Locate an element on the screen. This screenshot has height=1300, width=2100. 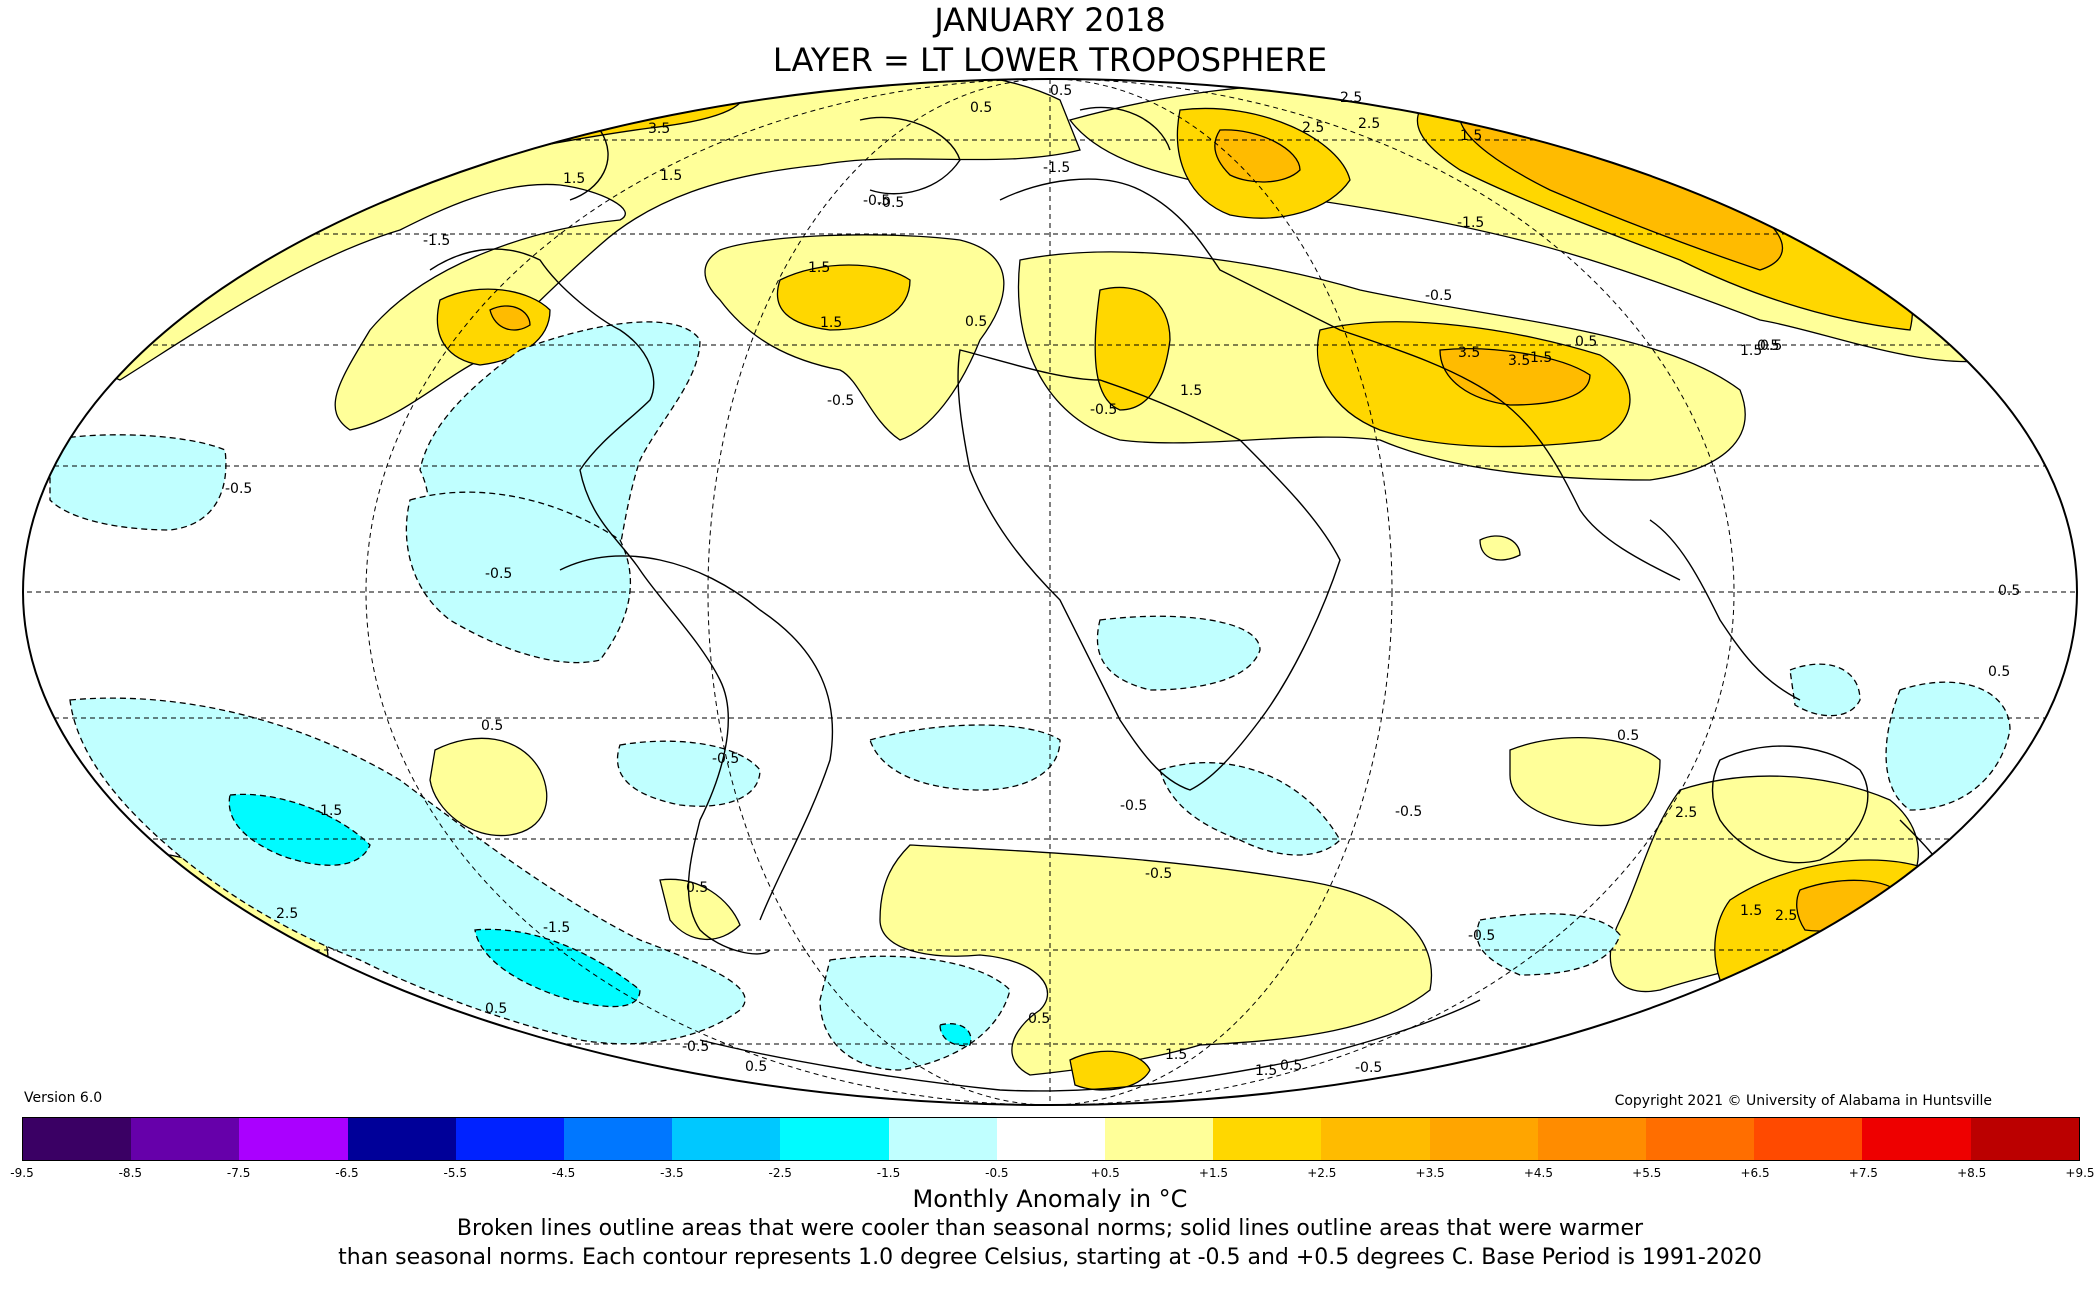
units-label: Monthly Anomaly in °C is located at coordinates (1050, 1199).